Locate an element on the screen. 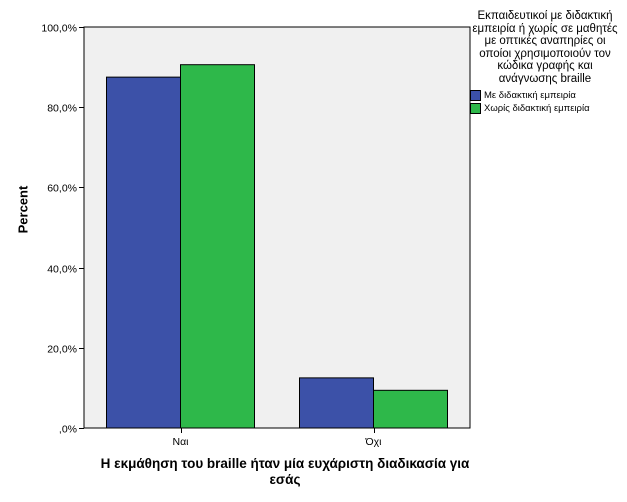 The image size is (627, 502). legend-item-with-experience: Με διδακτική εμπειρία is located at coordinates (545, 95).